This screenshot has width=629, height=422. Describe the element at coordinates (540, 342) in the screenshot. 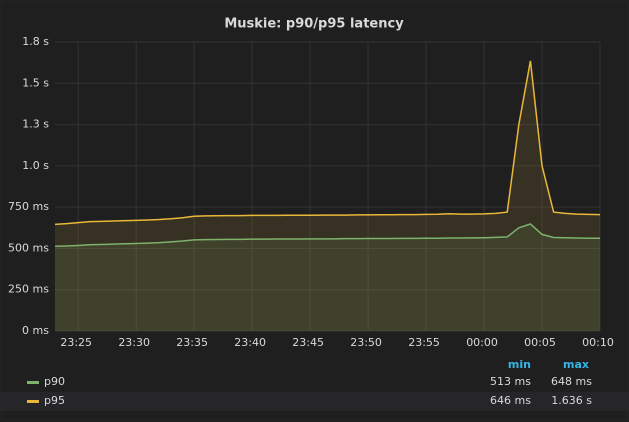

I see `x-tick-label: 00:05` at that location.